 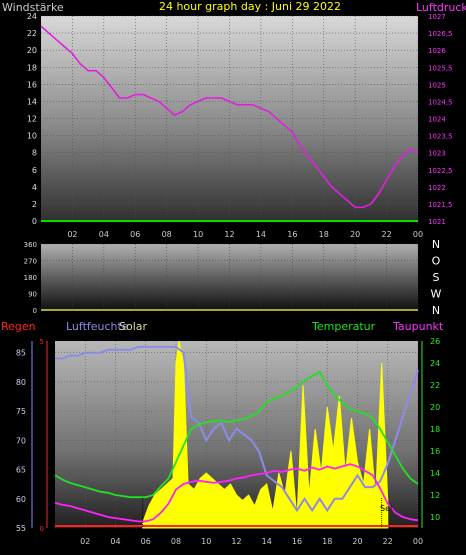 I want to click on wind-tick-label: 22, so click(x=32, y=33).